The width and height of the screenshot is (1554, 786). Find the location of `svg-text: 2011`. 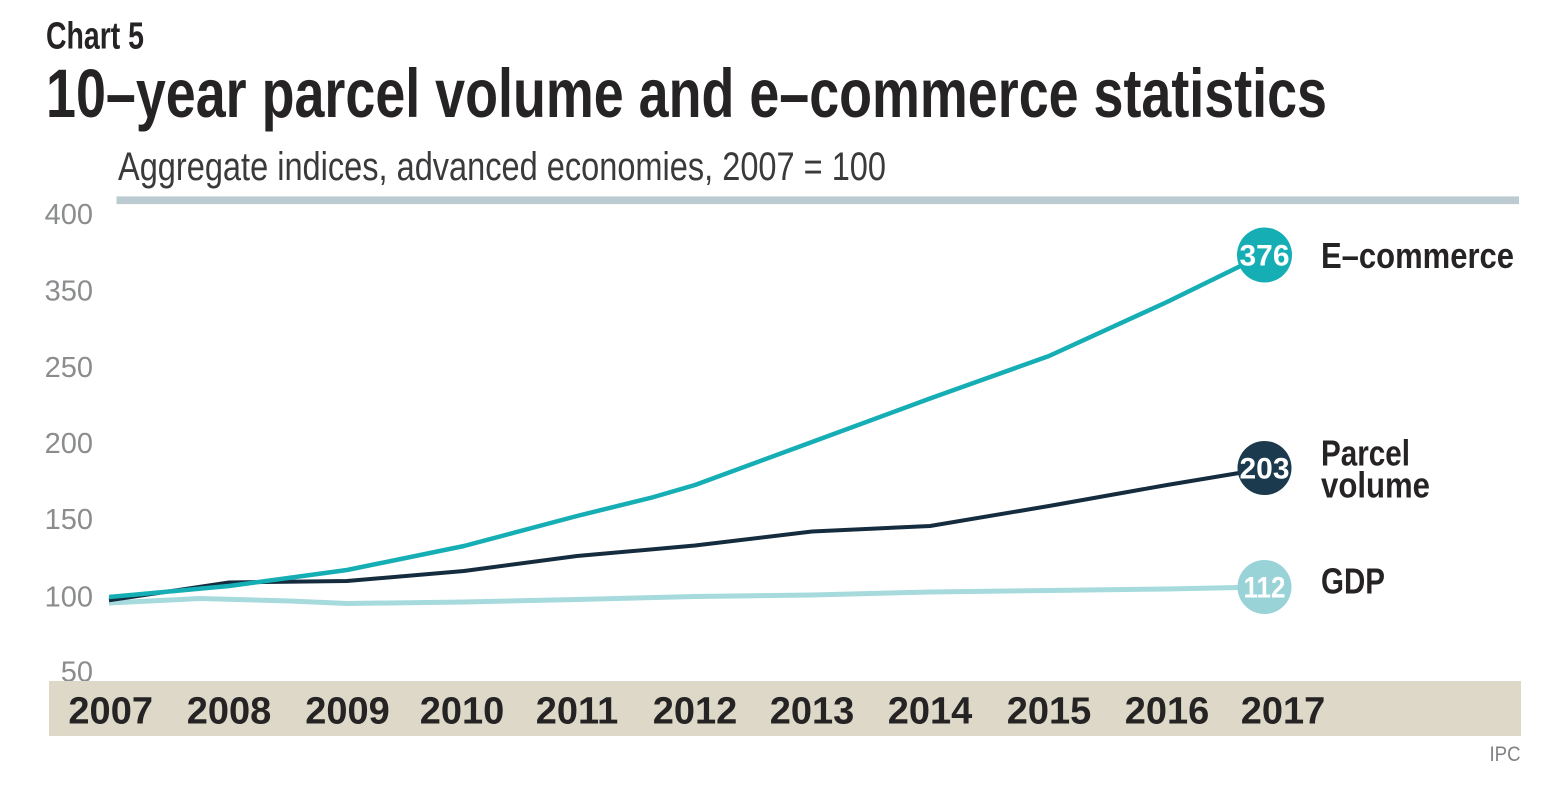

svg-text: 2011 is located at coordinates (577, 712).